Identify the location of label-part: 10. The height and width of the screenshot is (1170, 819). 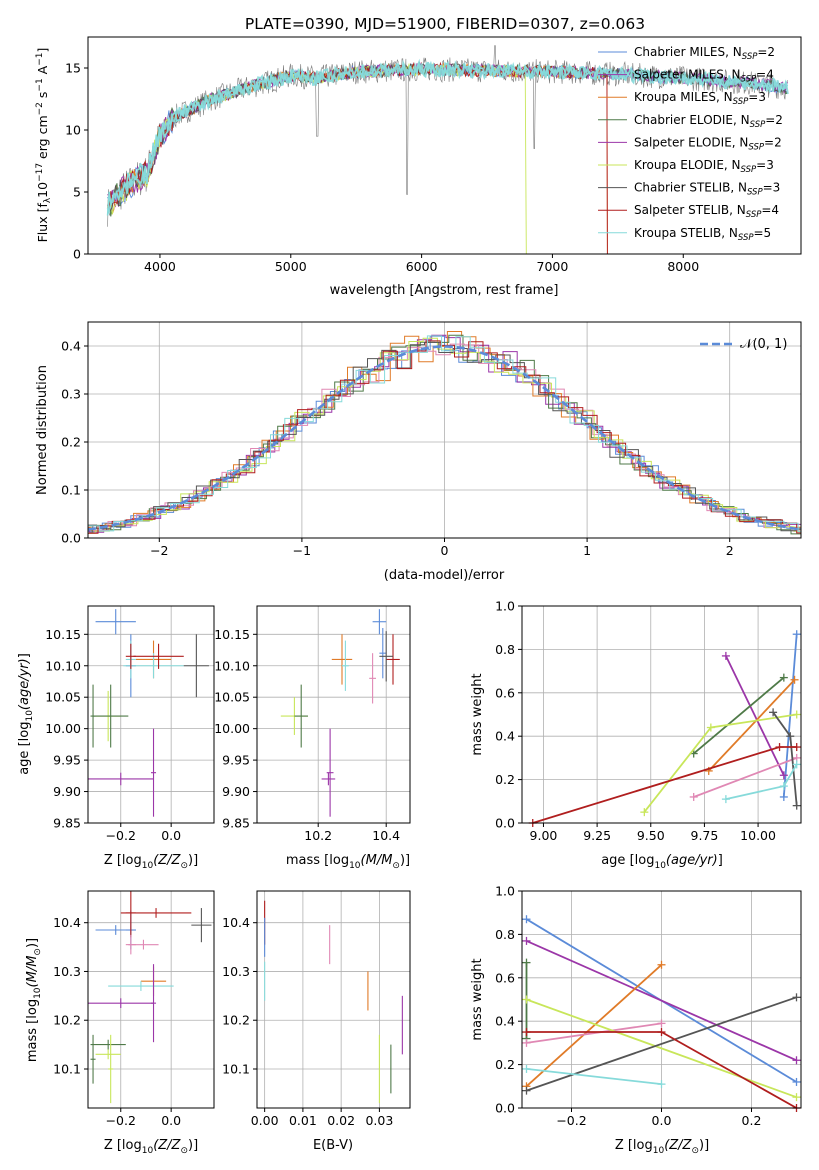
(42, 190).